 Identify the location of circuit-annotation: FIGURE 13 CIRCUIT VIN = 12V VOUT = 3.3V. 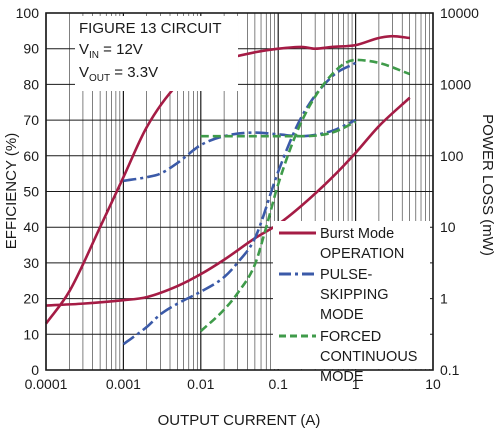
(156, 53).